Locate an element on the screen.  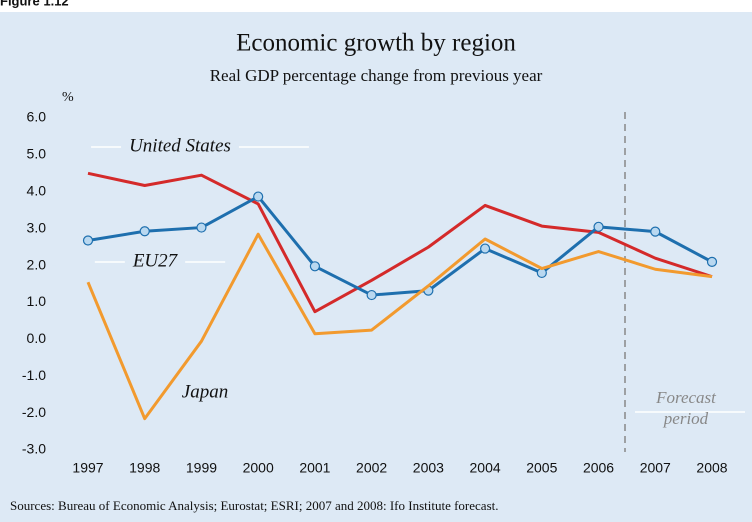
x-tick-label: 1998 is located at coordinates (144, 468).